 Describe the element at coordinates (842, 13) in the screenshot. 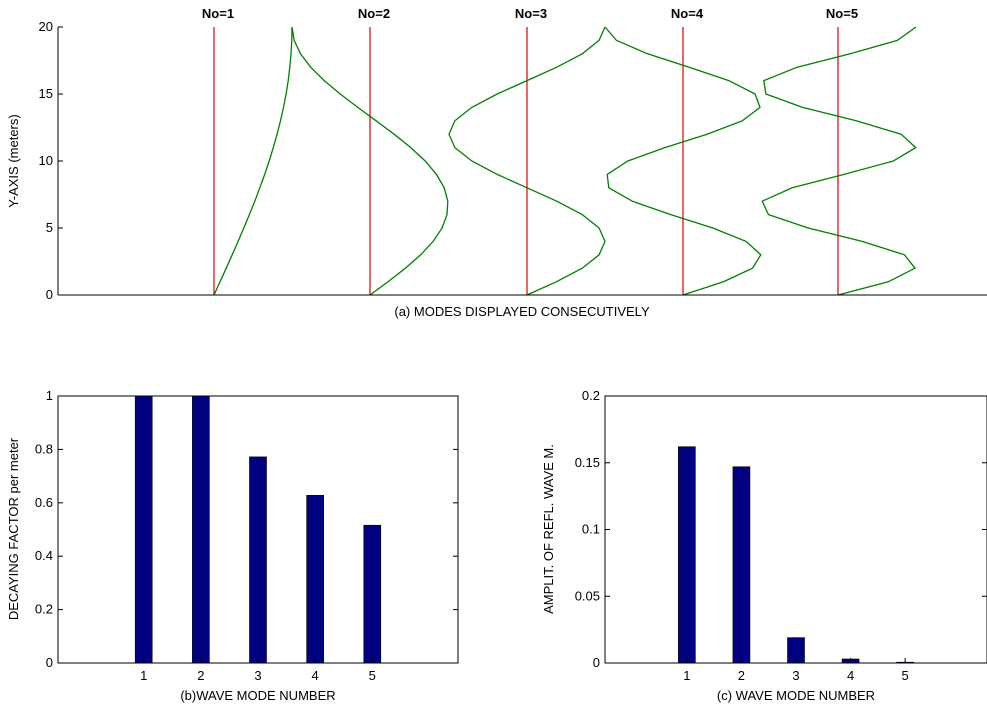

I see `mode-label: No=5` at that location.